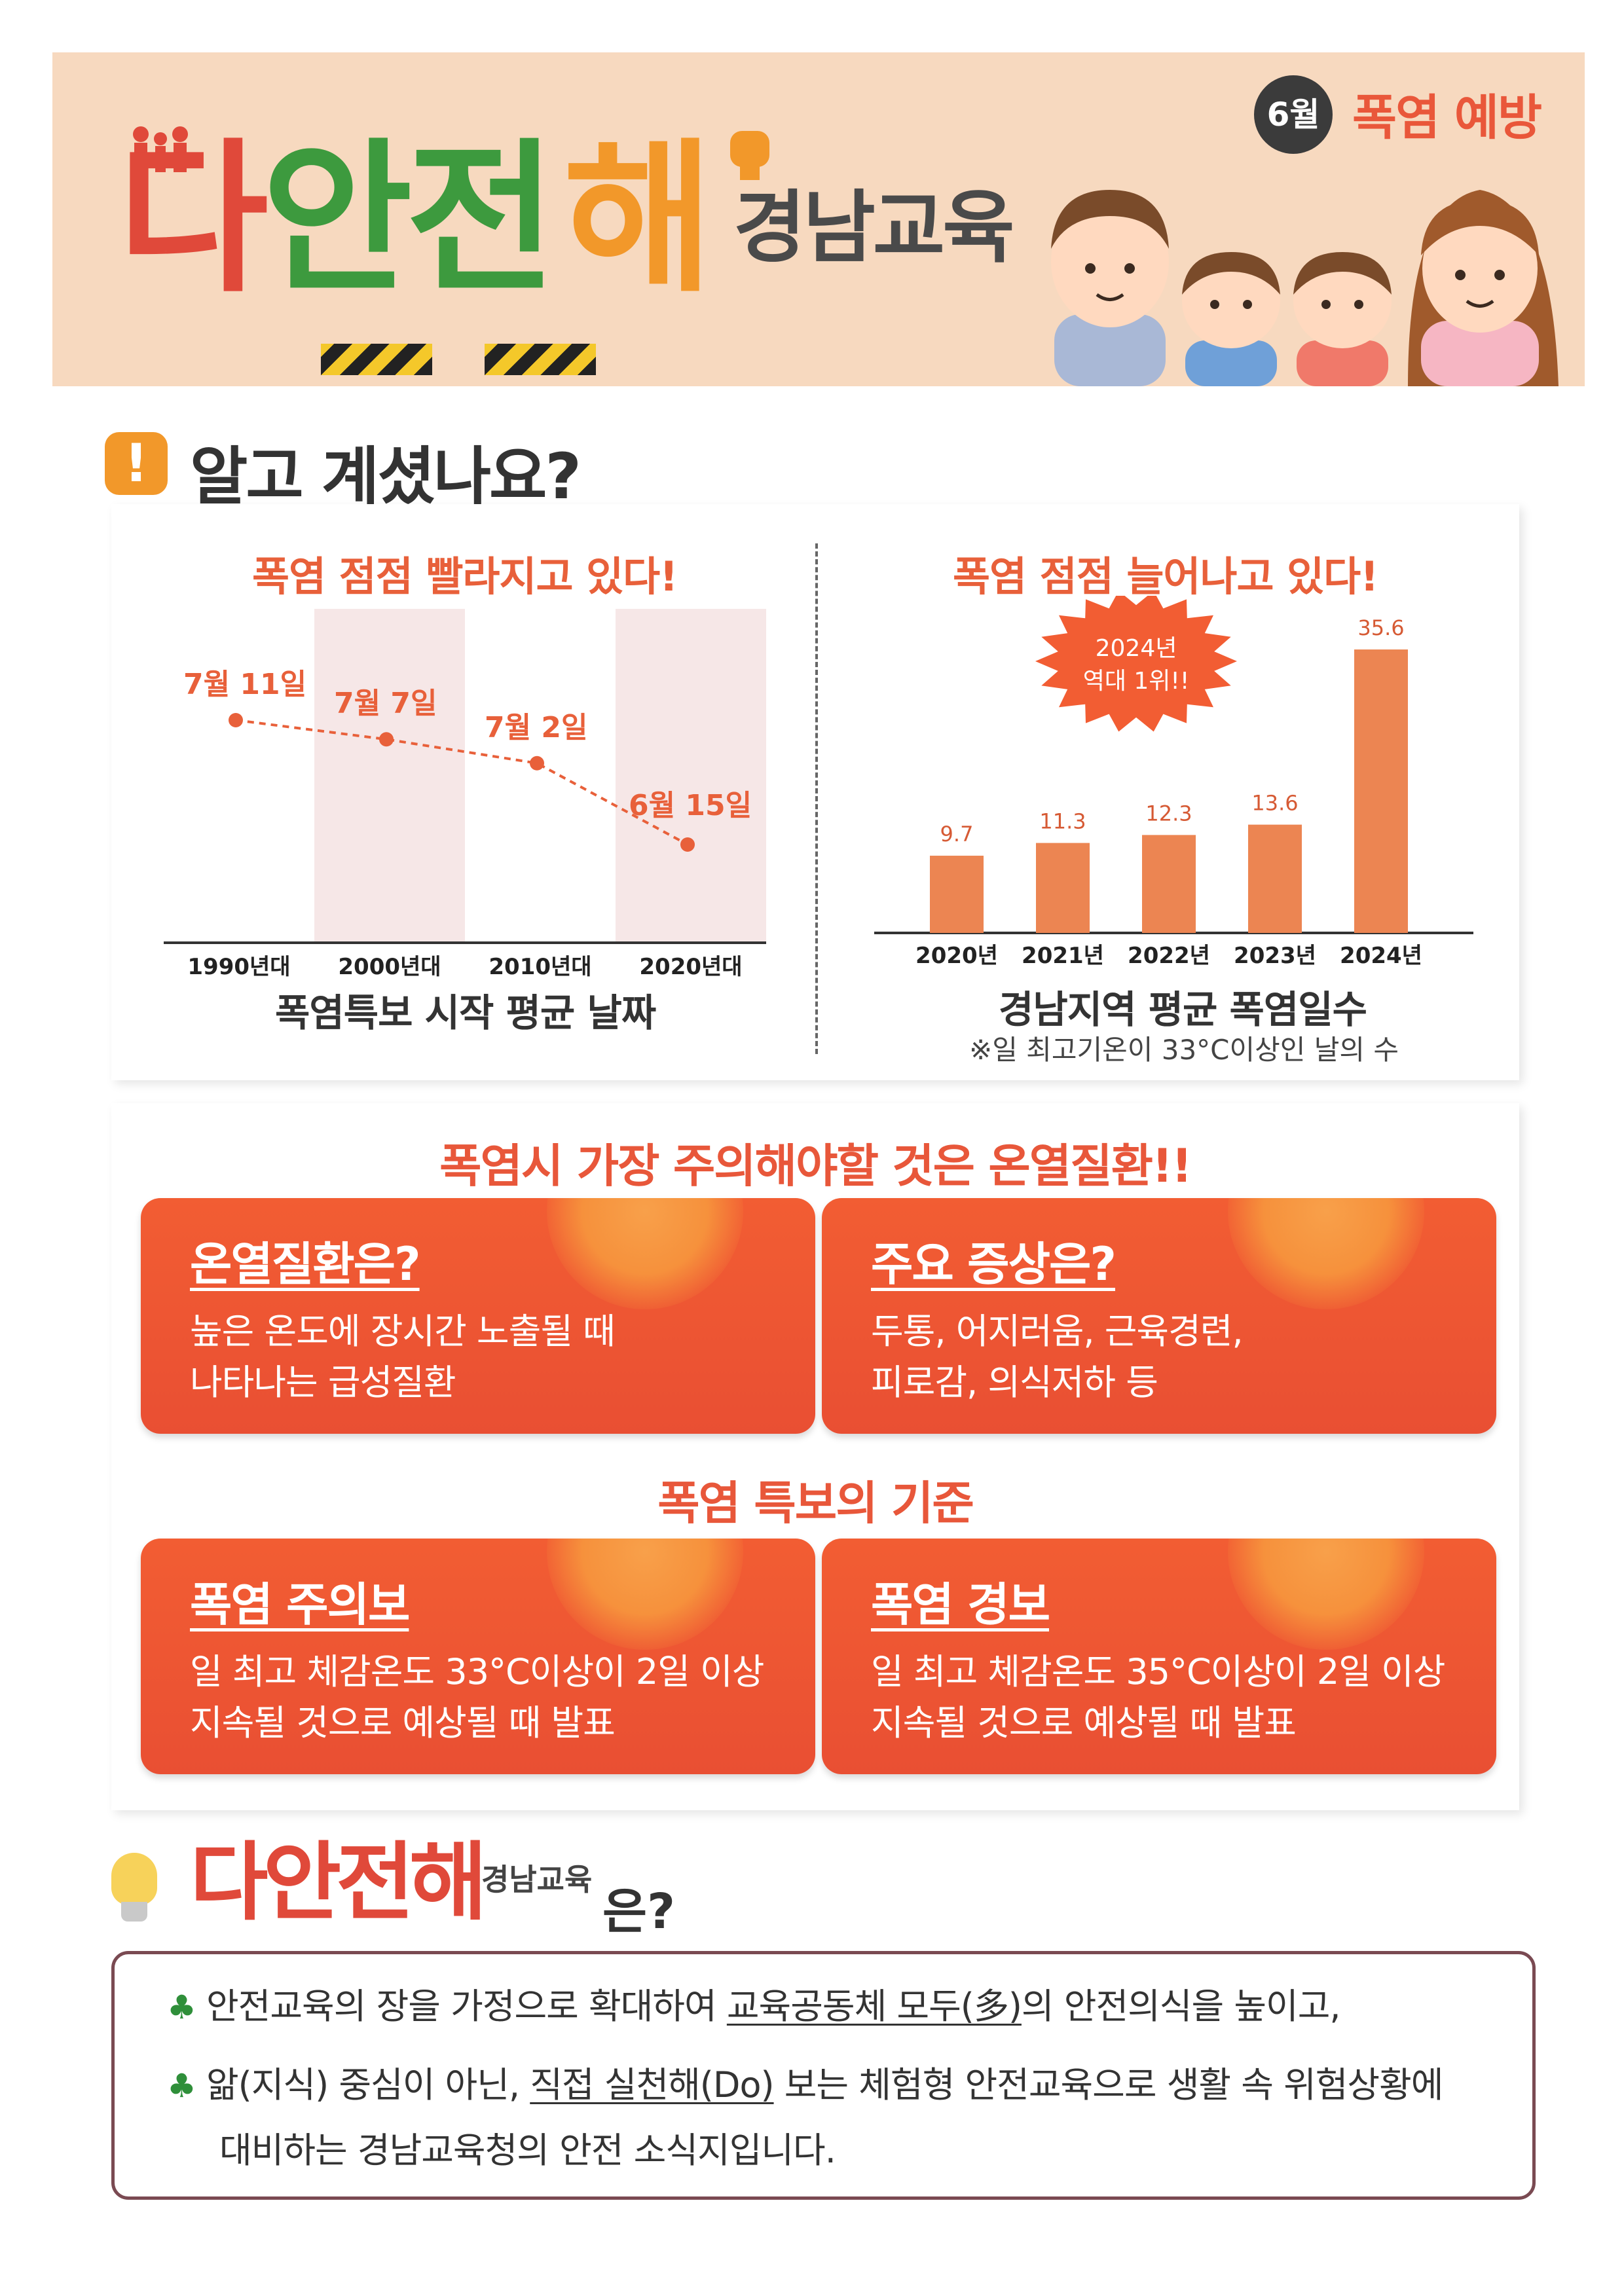 The height and width of the screenshot is (2296, 1624). I want to click on family-illustration, so click(1305, 288).